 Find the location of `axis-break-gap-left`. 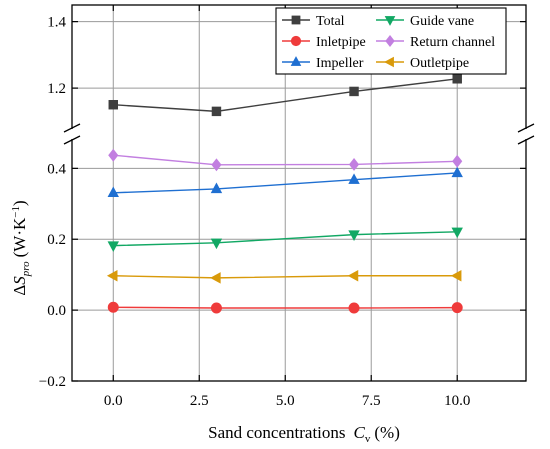

axis-break-gap-left is located at coordinates (72, 134).